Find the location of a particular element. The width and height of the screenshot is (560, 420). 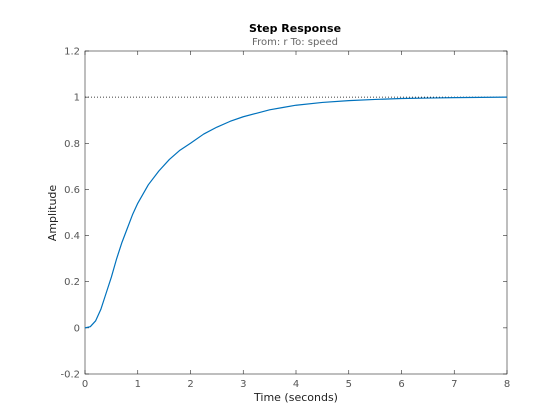

y-tick-label: 1.2 is located at coordinates (72, 52).